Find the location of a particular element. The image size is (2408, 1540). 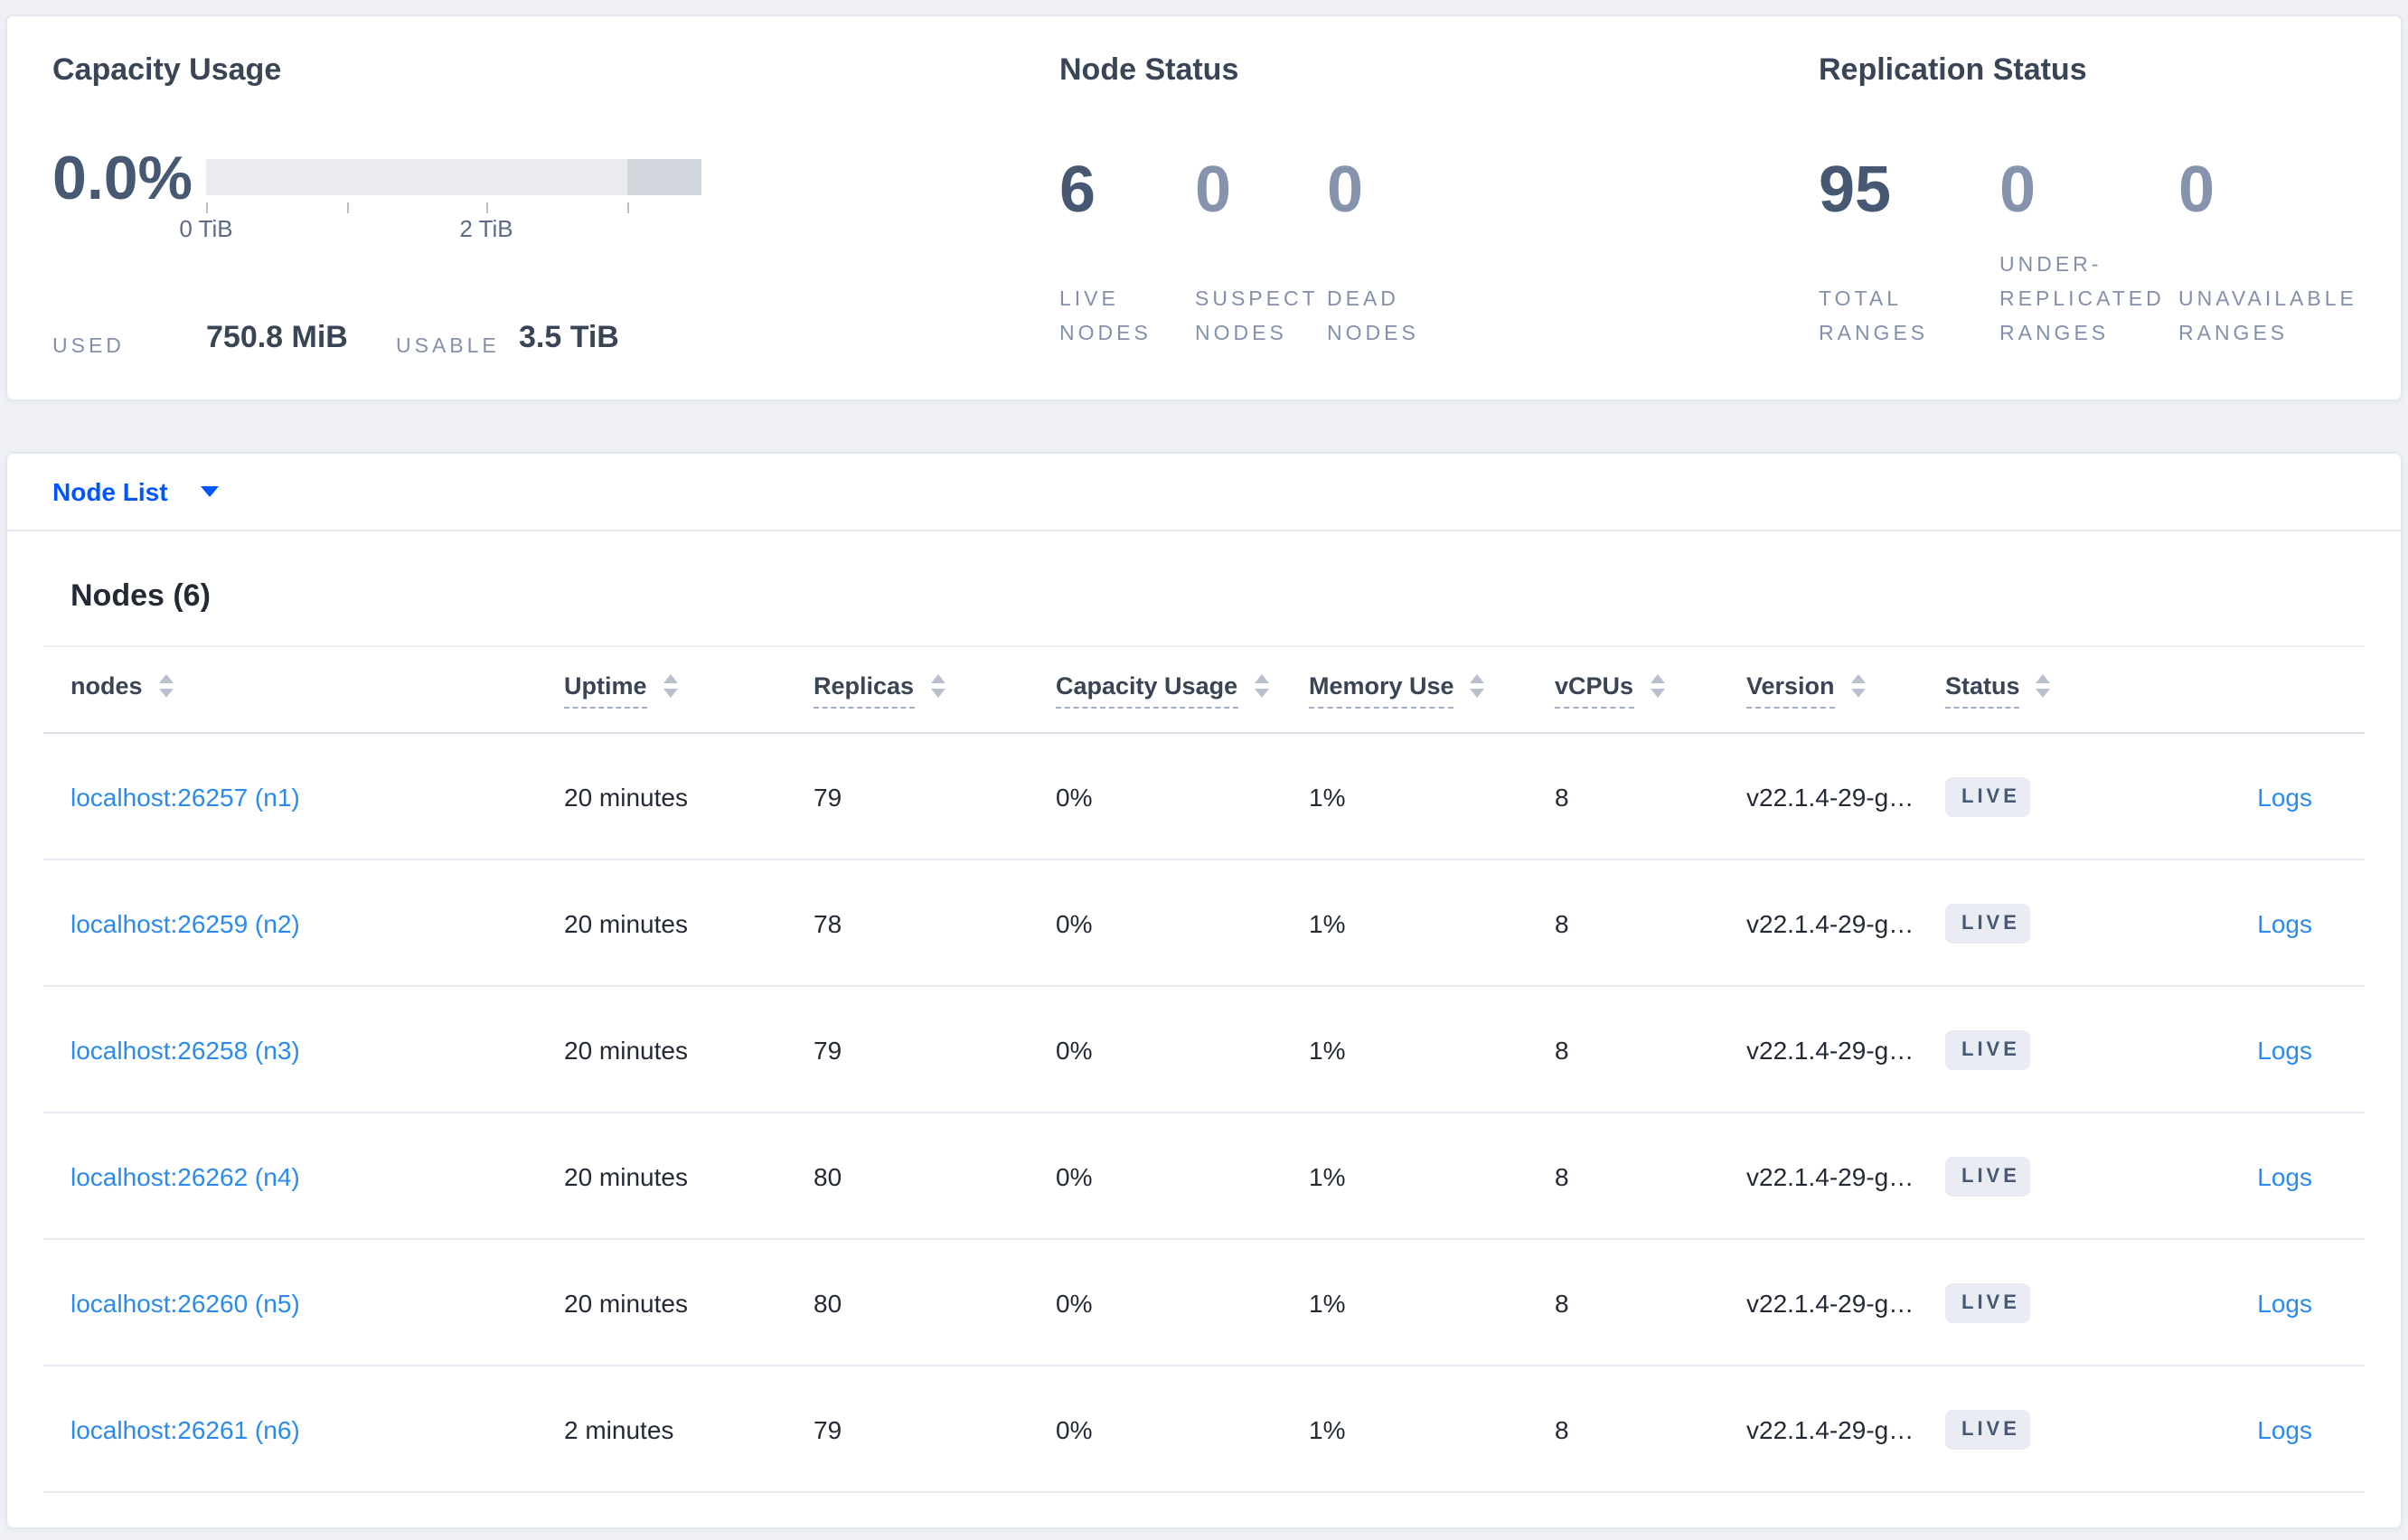

column-header-label: Uptime is located at coordinates (605, 689).